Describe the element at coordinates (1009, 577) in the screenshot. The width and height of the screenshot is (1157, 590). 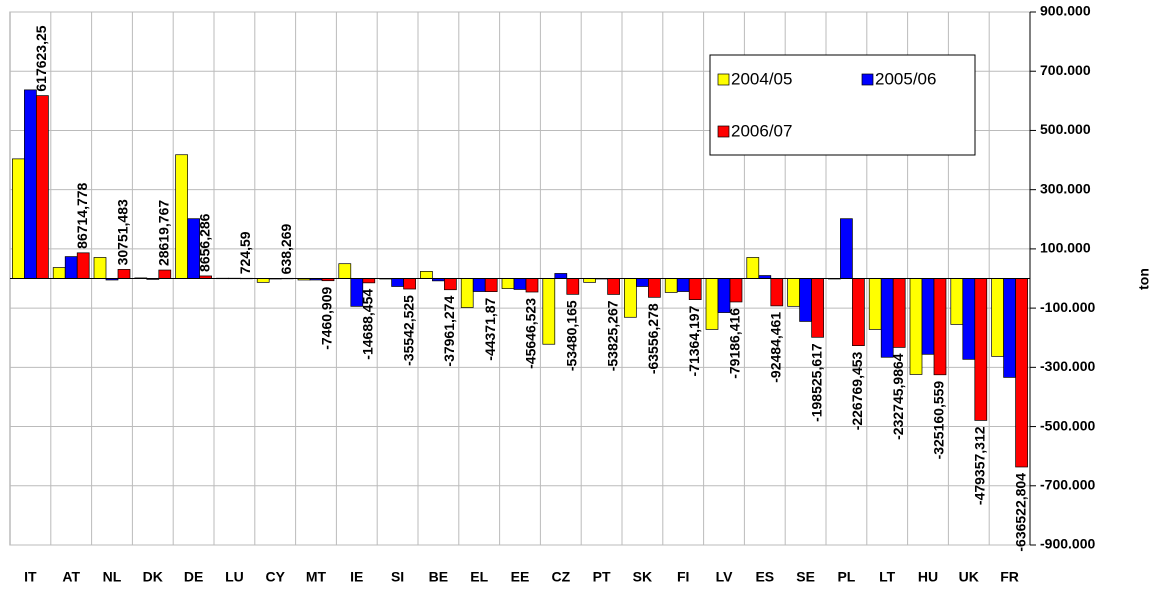
I see `x-tick-label: FR` at that location.